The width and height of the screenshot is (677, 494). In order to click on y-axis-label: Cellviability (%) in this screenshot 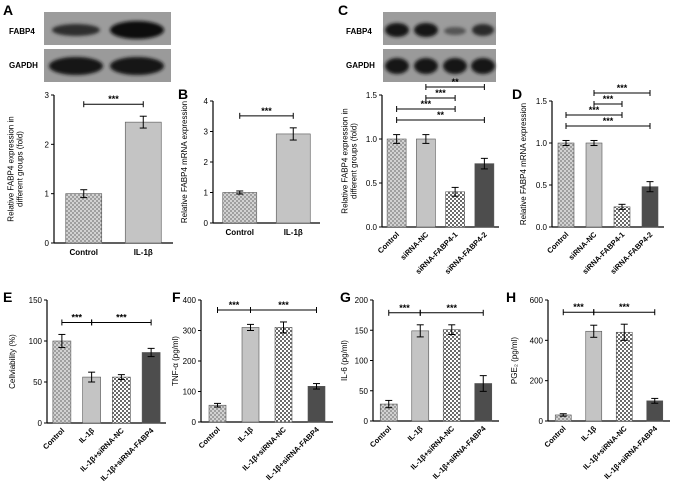, I will do `click(12, 361)`.